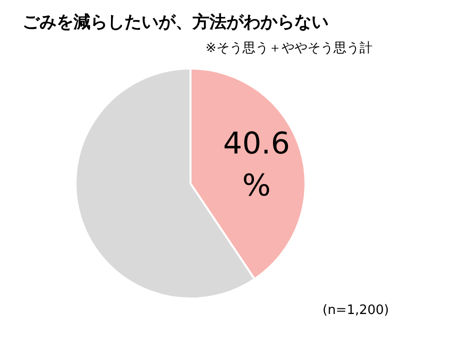  I want to click on text: (n=1,200), so click(355, 310).